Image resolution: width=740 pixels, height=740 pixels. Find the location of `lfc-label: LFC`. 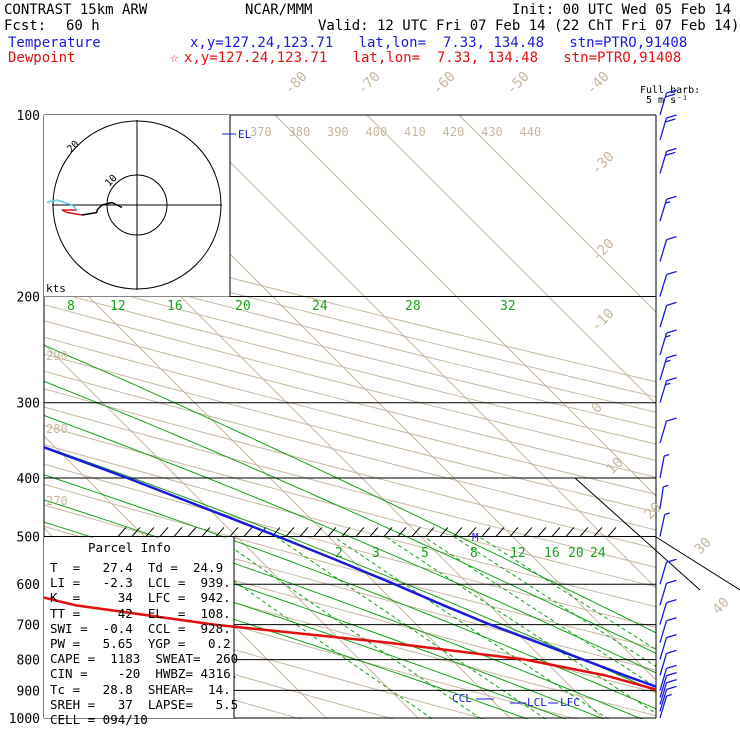

lfc-label: LFC is located at coordinates (570, 702).